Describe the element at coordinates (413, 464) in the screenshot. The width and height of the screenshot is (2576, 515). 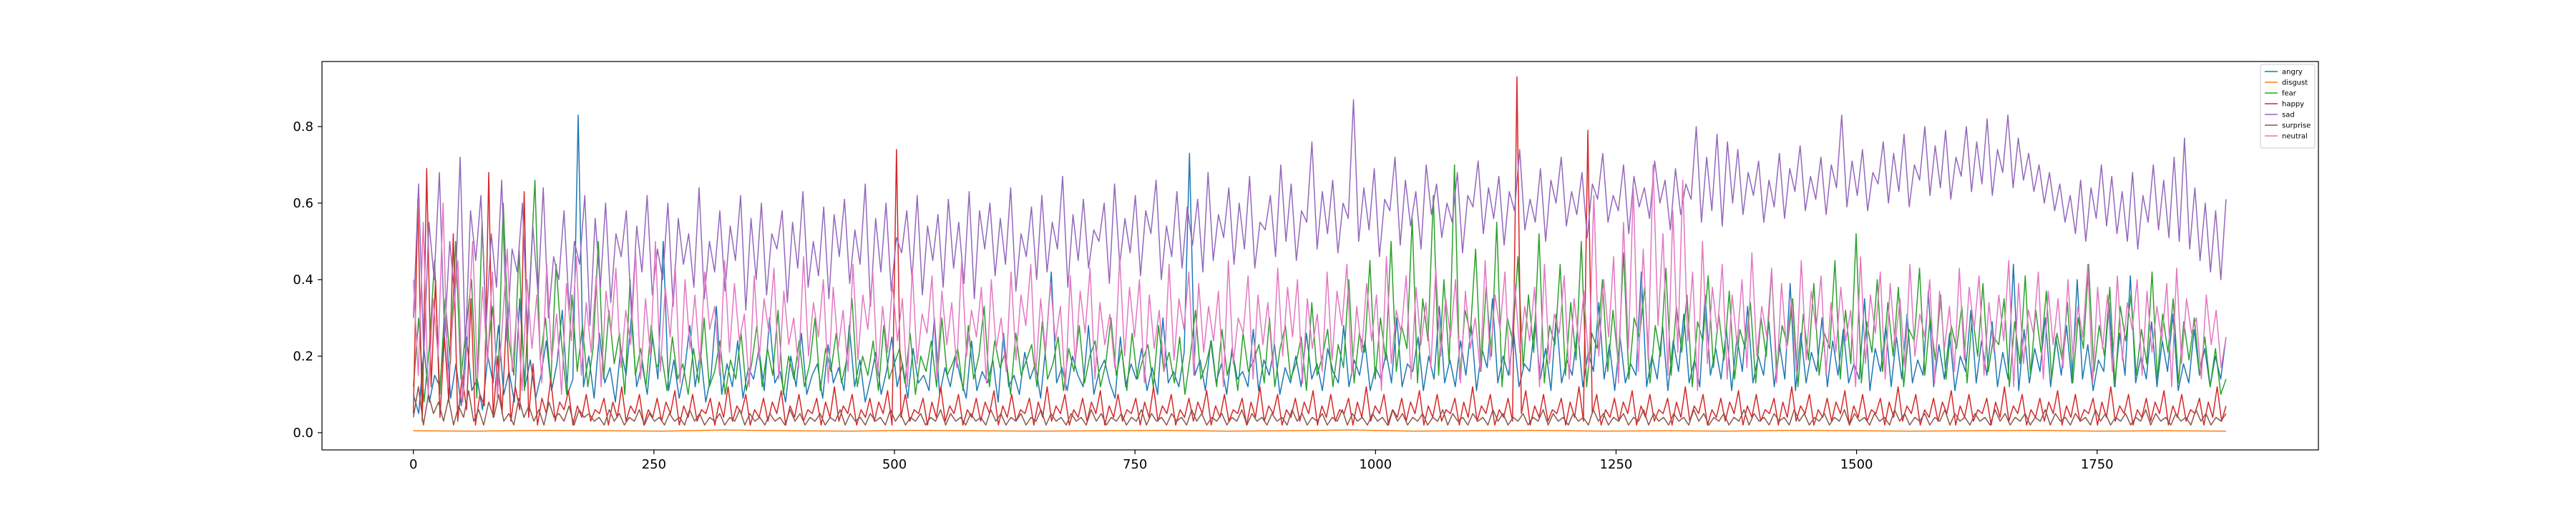
I see `x-tick-label: 0` at that location.